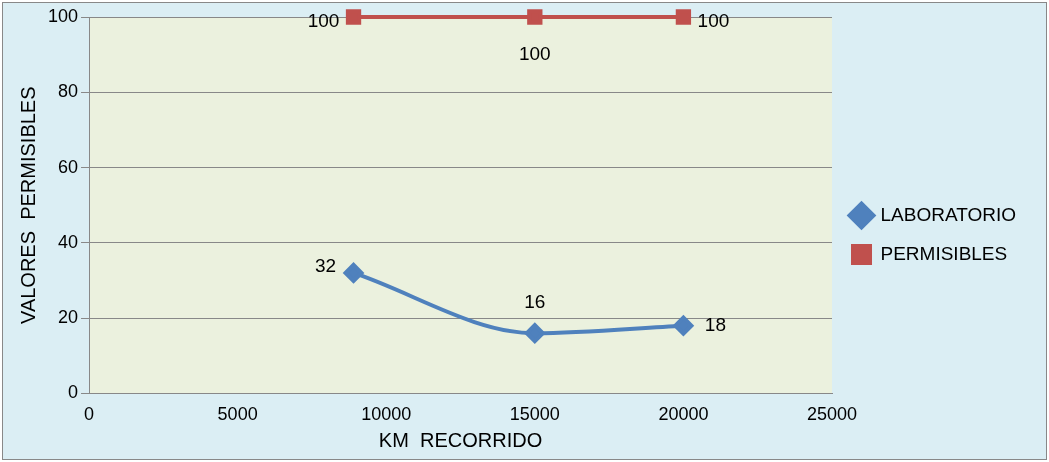 The width and height of the screenshot is (1049, 462). What do you see at coordinates (832, 414) in the screenshot?
I see `x-tick-label: 25000` at bounding box center [832, 414].